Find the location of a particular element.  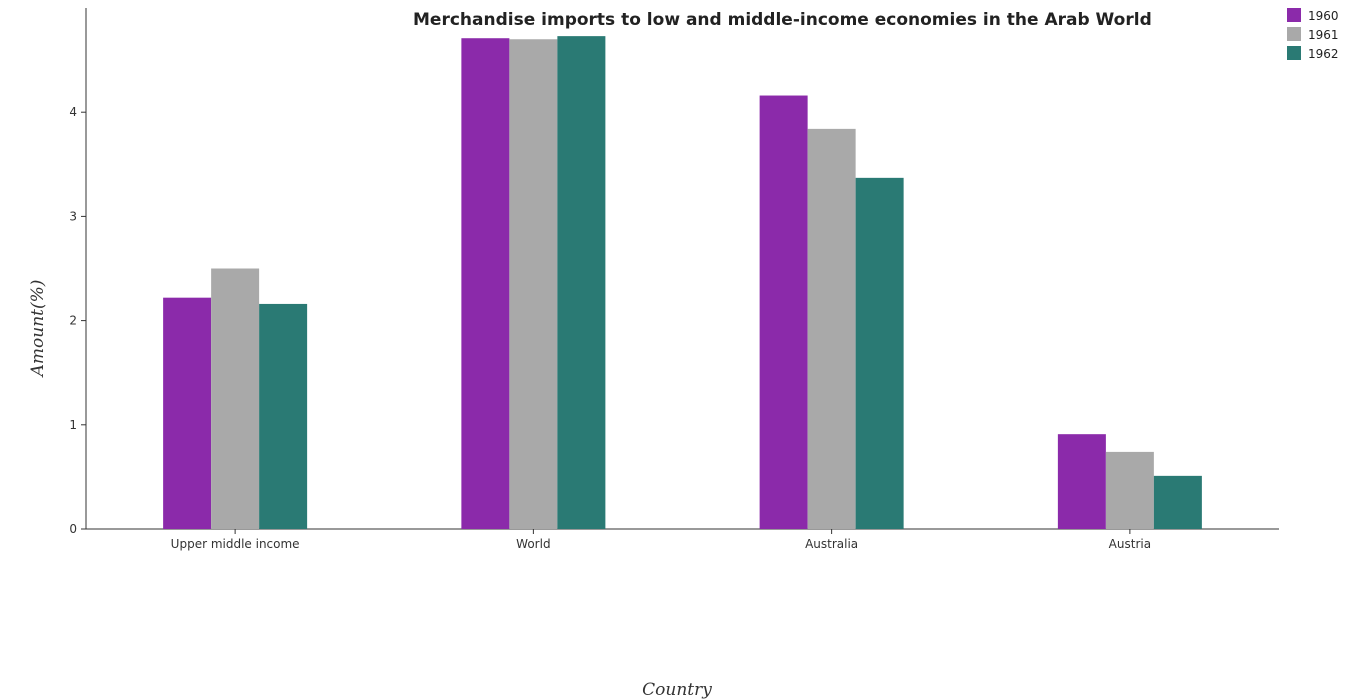

x-tick-label: Austria is located at coordinates (1130, 544).